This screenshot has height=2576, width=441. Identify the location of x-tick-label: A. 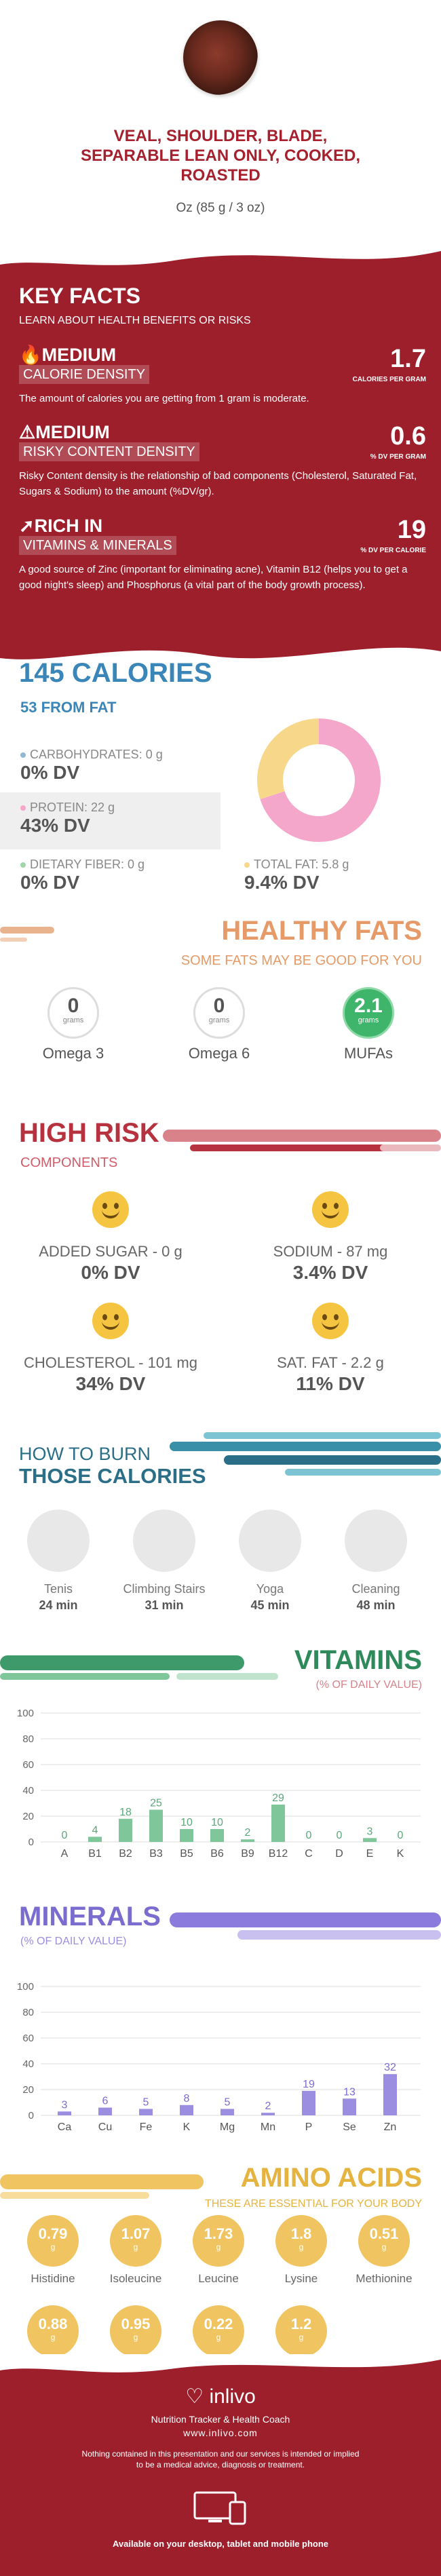
(65, 1854).